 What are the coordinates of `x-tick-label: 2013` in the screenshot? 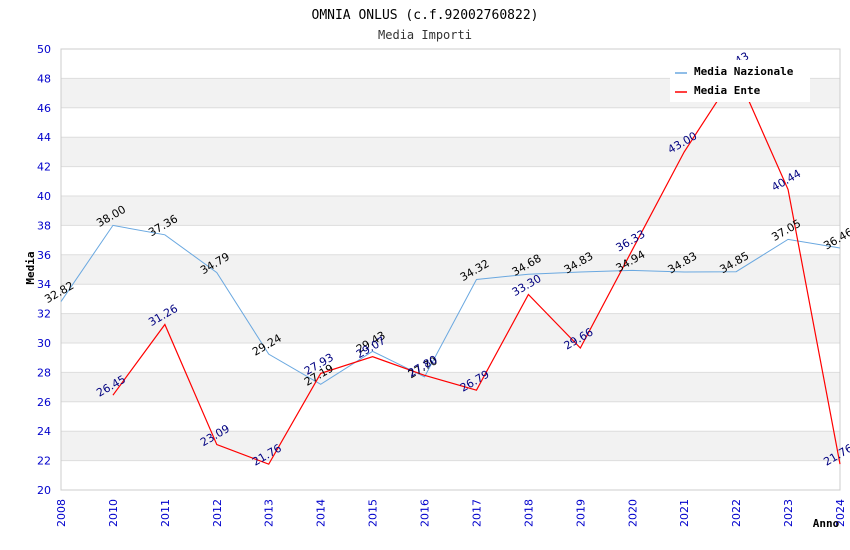 It's located at (269, 513).